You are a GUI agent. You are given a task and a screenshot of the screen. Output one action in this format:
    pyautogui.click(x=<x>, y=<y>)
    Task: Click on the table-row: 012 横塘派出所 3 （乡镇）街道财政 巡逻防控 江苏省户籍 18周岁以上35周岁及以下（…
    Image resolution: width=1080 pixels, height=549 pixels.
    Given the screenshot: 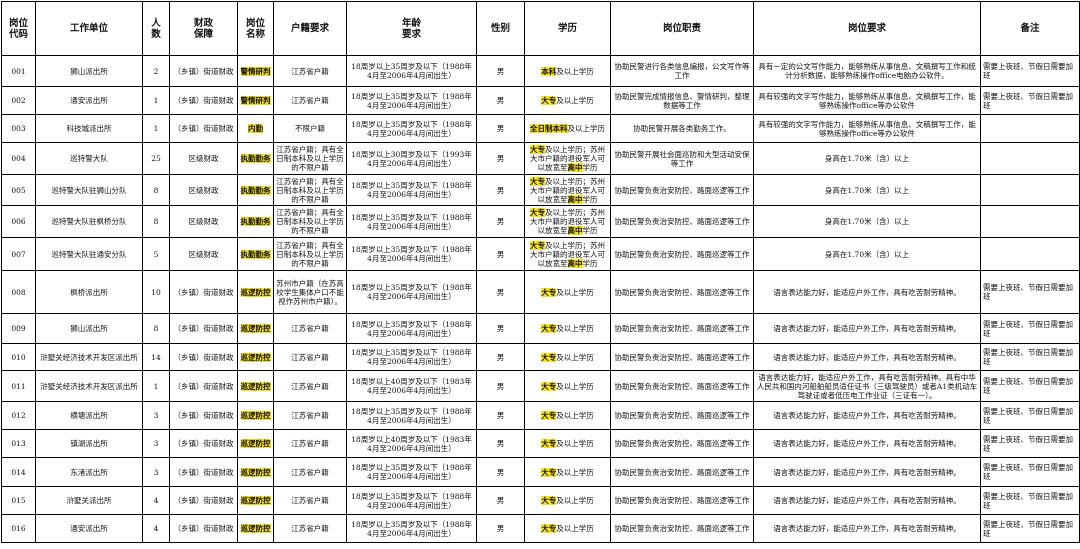 What is the action you would take?
    pyautogui.click(x=540, y=415)
    